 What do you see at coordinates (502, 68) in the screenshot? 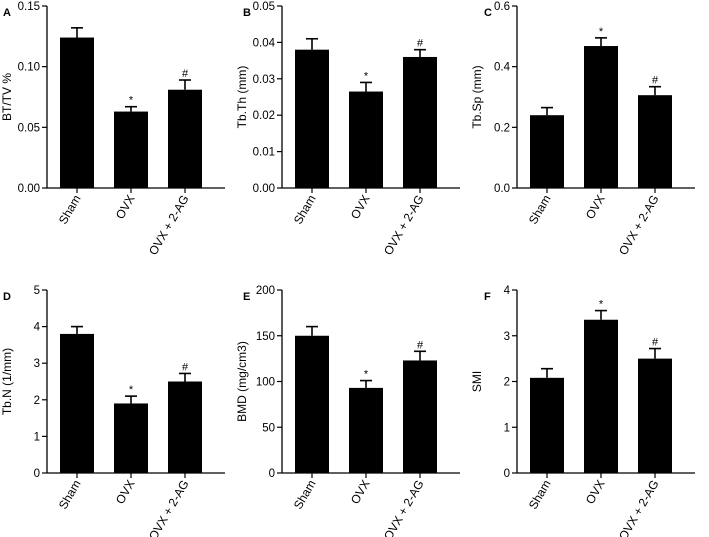
I see `y-tick-label: 0.4` at bounding box center [502, 68].